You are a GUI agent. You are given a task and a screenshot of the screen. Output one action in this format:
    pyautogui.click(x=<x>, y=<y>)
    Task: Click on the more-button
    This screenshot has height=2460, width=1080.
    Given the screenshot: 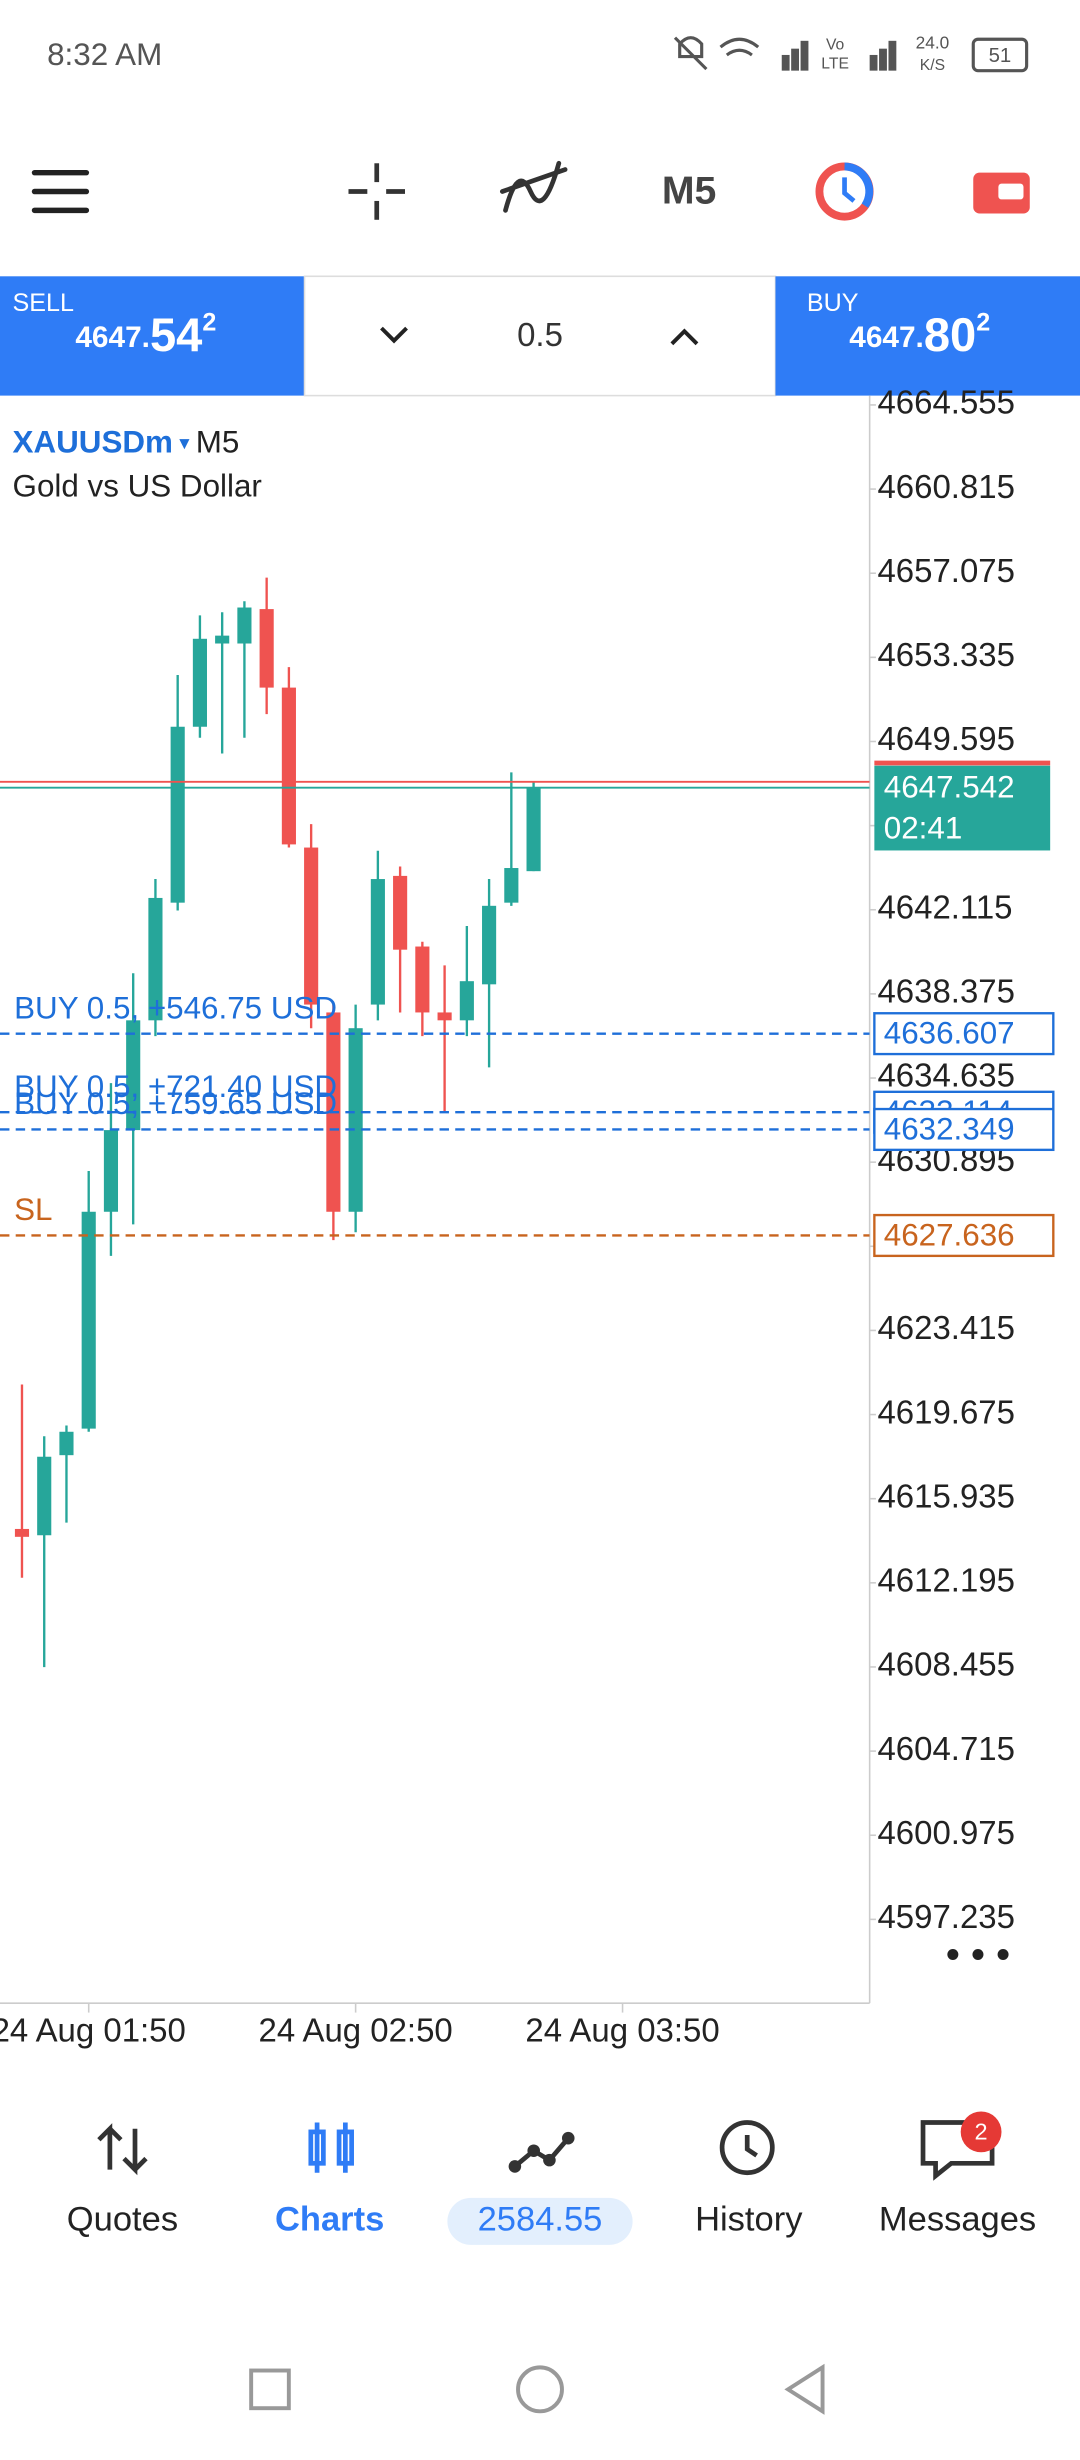 What is the action you would take?
    pyautogui.click(x=978, y=1954)
    